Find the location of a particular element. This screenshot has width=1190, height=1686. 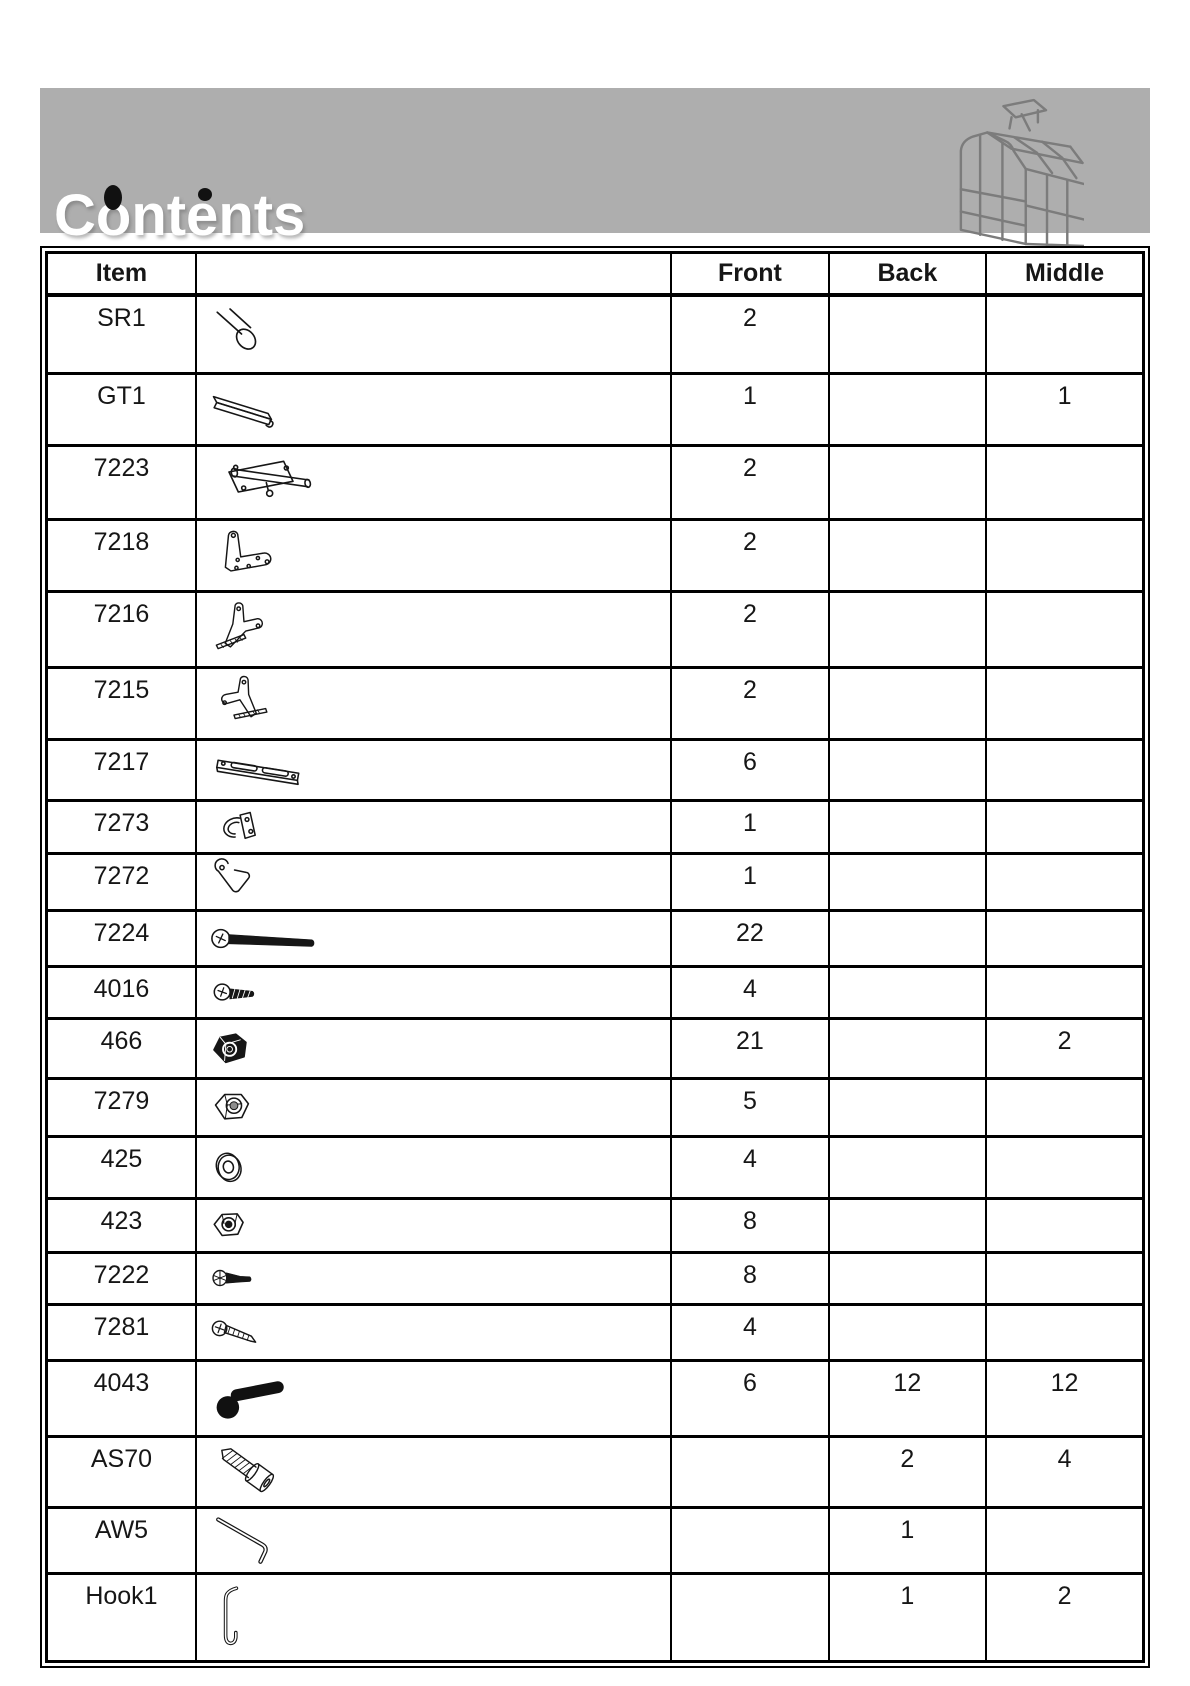

corner-bracket-icon is located at coordinates (253, 555).